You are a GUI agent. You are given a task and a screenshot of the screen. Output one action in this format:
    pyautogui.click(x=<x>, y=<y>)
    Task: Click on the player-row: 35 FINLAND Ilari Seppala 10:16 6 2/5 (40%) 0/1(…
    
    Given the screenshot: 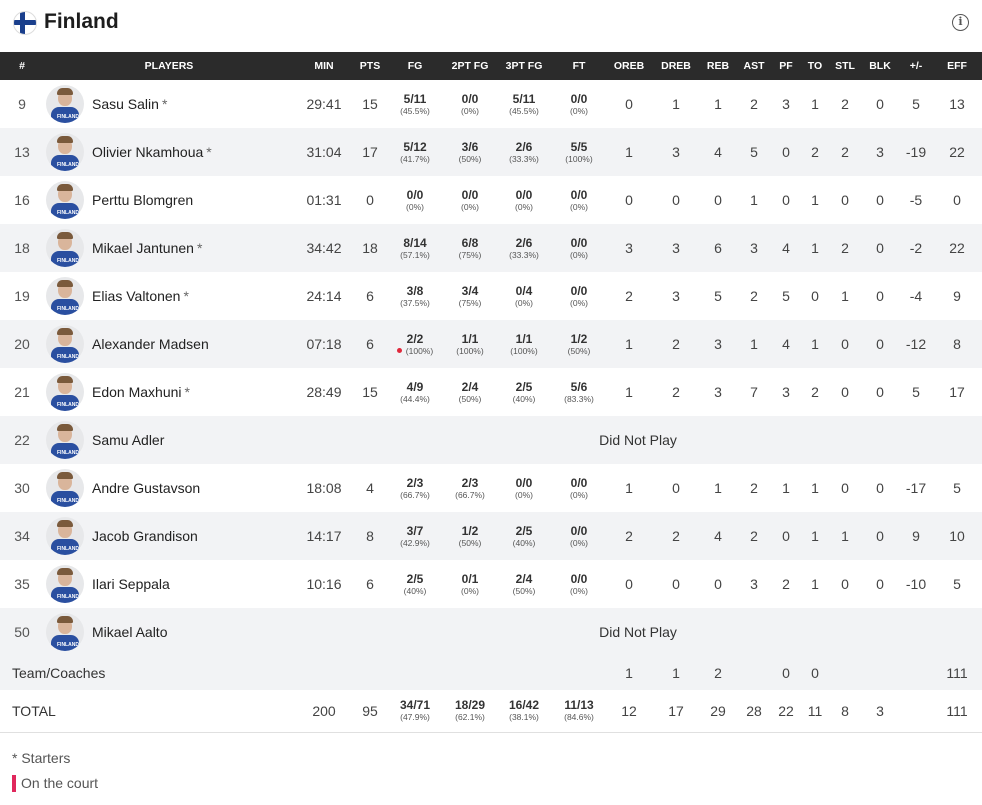 What is the action you would take?
    pyautogui.click(x=491, y=584)
    